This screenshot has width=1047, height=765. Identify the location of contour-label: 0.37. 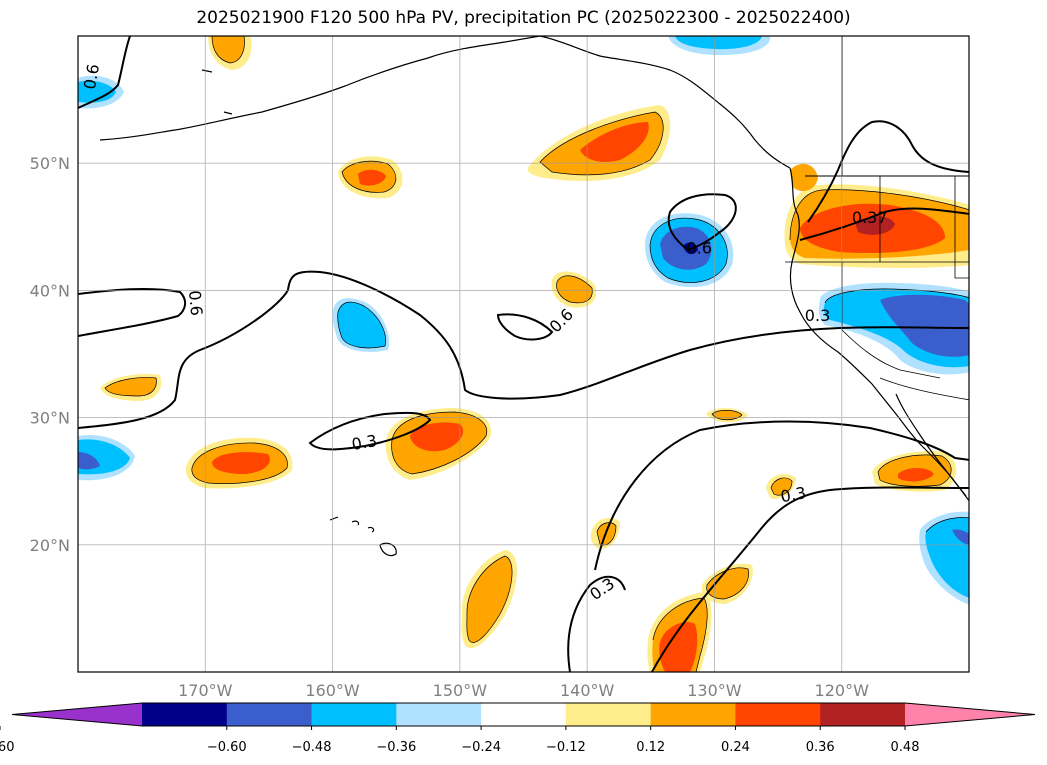
(870, 217).